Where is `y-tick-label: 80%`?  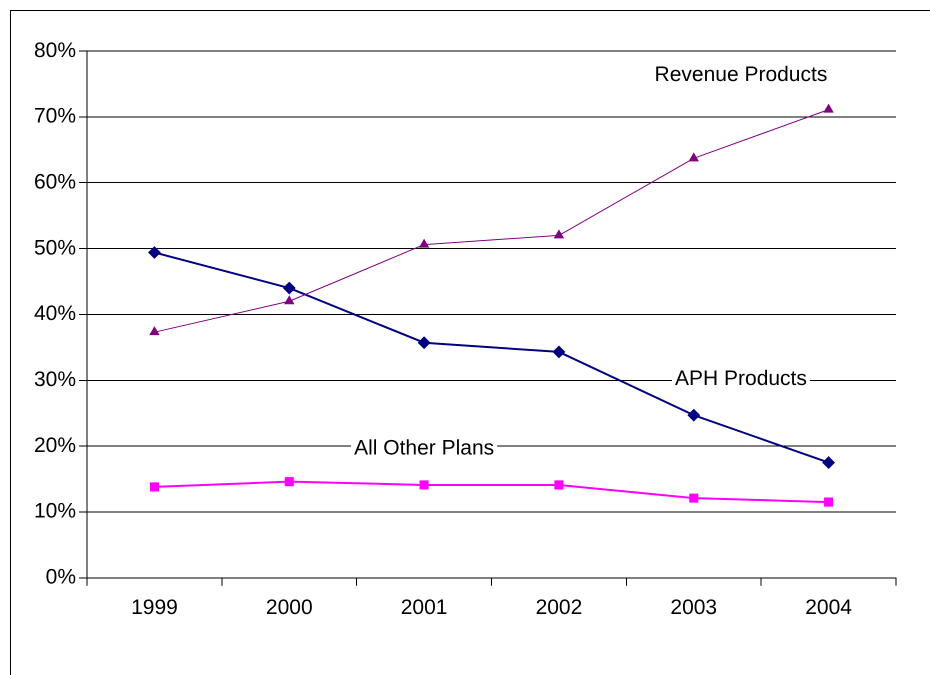
y-tick-label: 80% is located at coordinates (55, 50).